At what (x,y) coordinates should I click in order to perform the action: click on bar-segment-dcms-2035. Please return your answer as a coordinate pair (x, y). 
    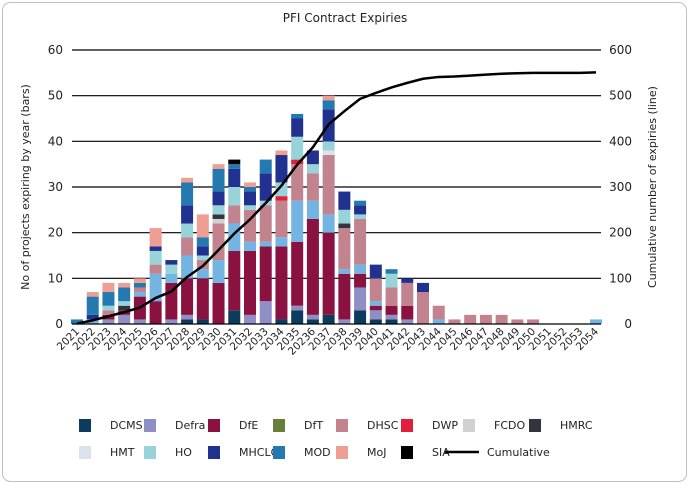
    Looking at the image, I should click on (297, 317).